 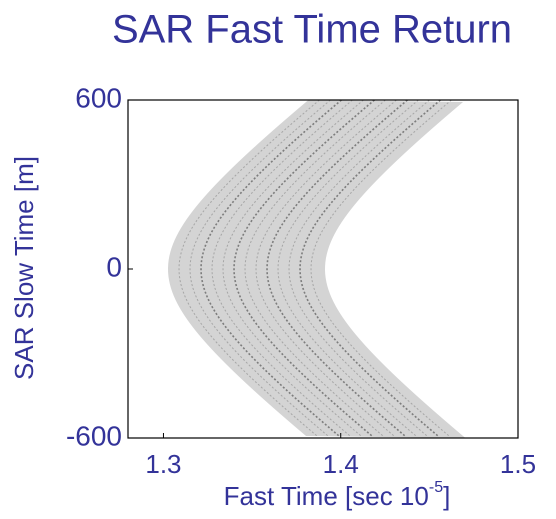 I want to click on y-tick-label: 600, so click(x=98, y=97).